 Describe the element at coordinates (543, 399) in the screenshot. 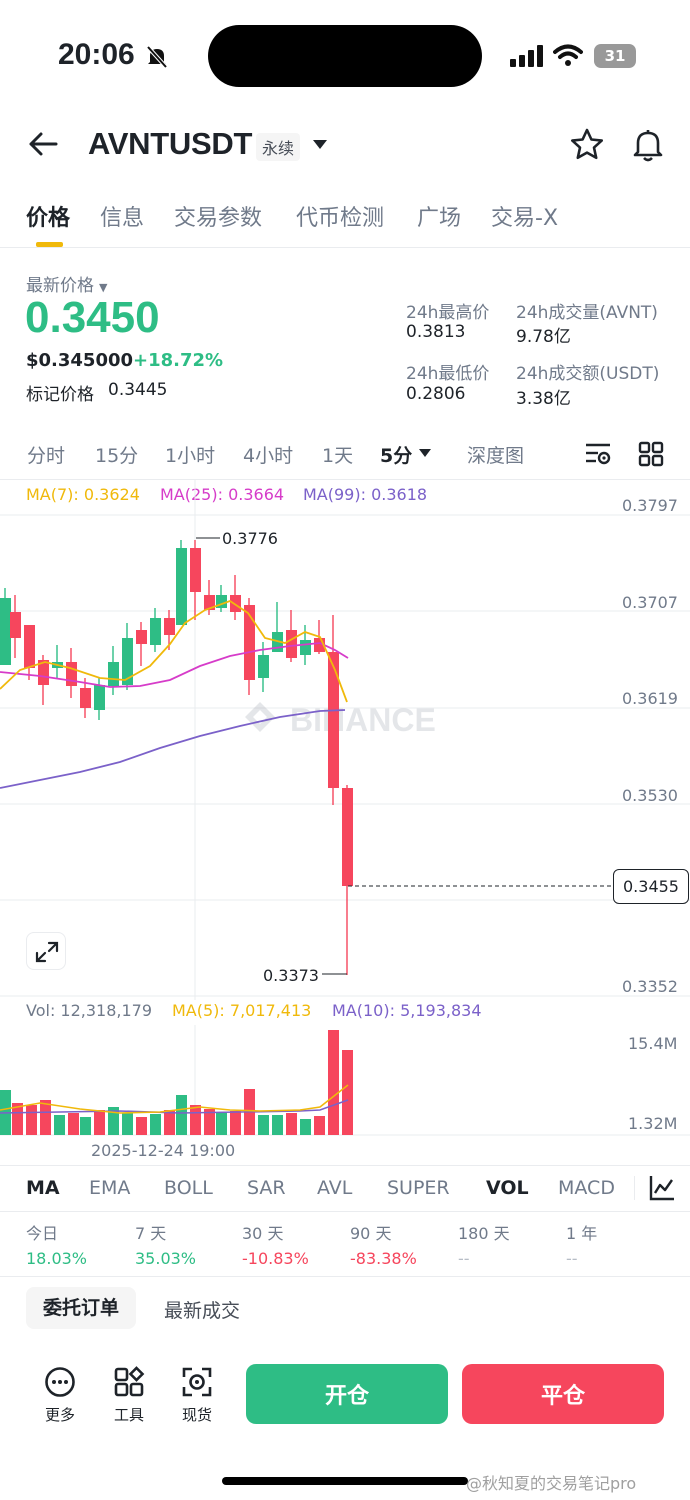

I see `turnover-24h: 3.38亿` at that location.